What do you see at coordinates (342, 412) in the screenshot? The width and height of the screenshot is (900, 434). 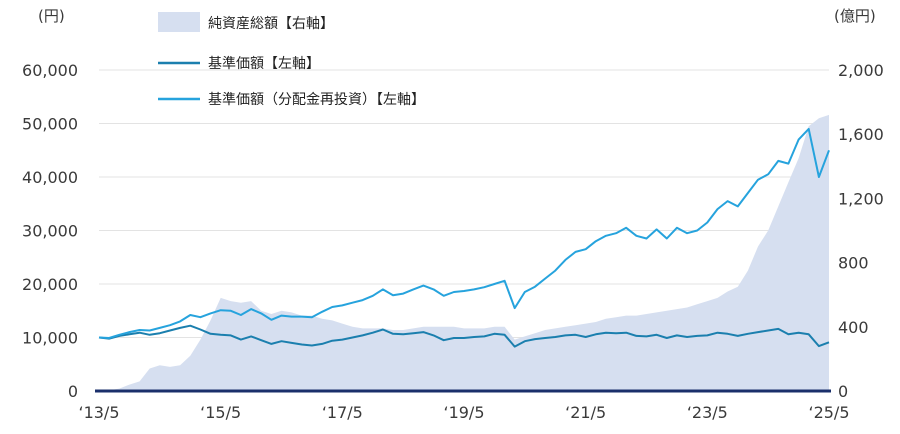 I see `x-tick-label: ‘17/5` at bounding box center [342, 412].